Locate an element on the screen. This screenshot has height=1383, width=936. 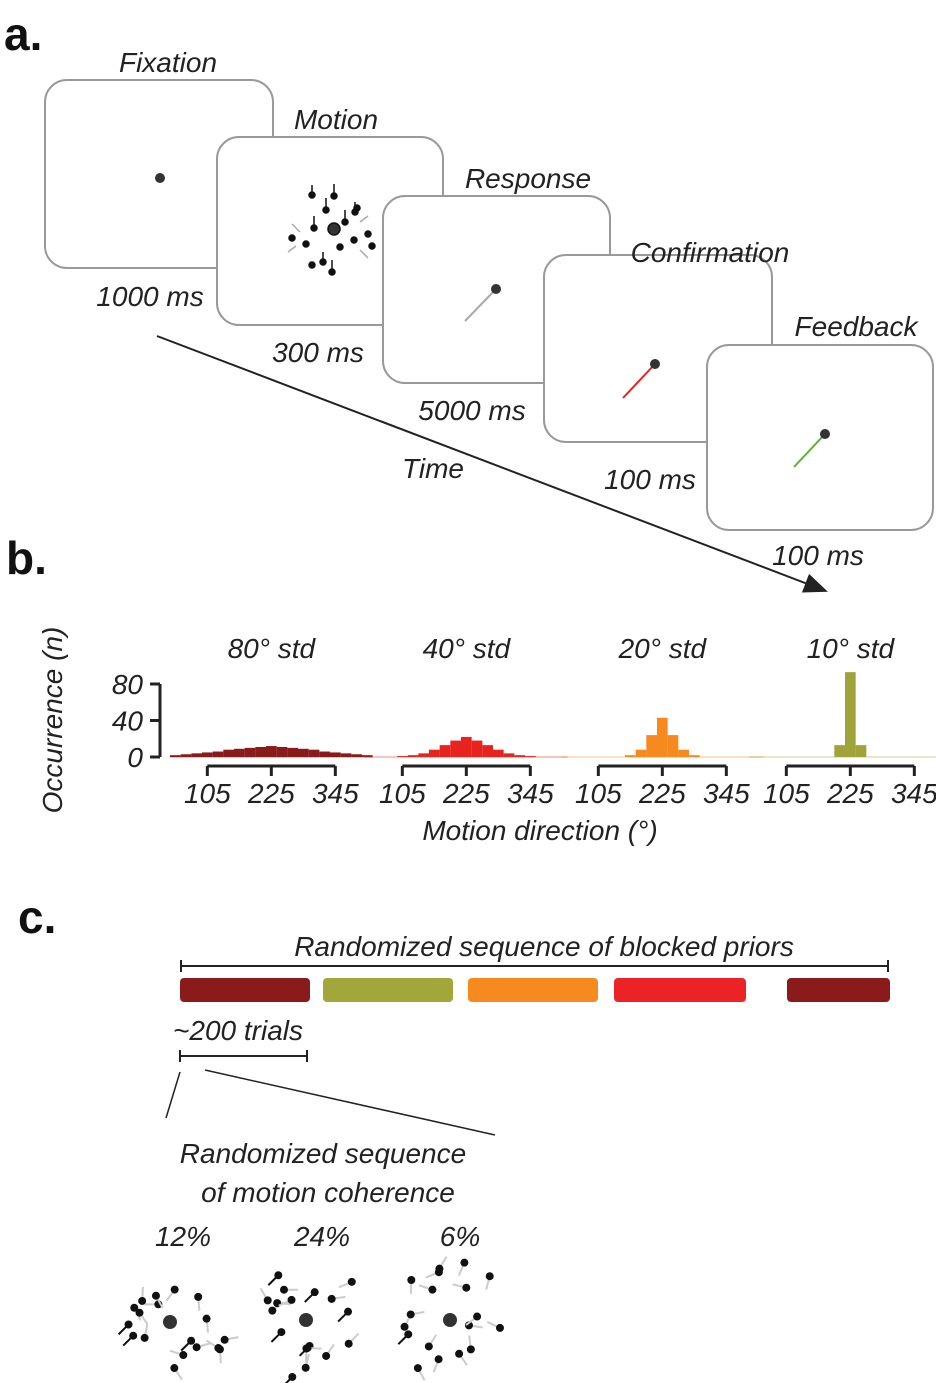
time-arrow is located at coordinates (492, 464).